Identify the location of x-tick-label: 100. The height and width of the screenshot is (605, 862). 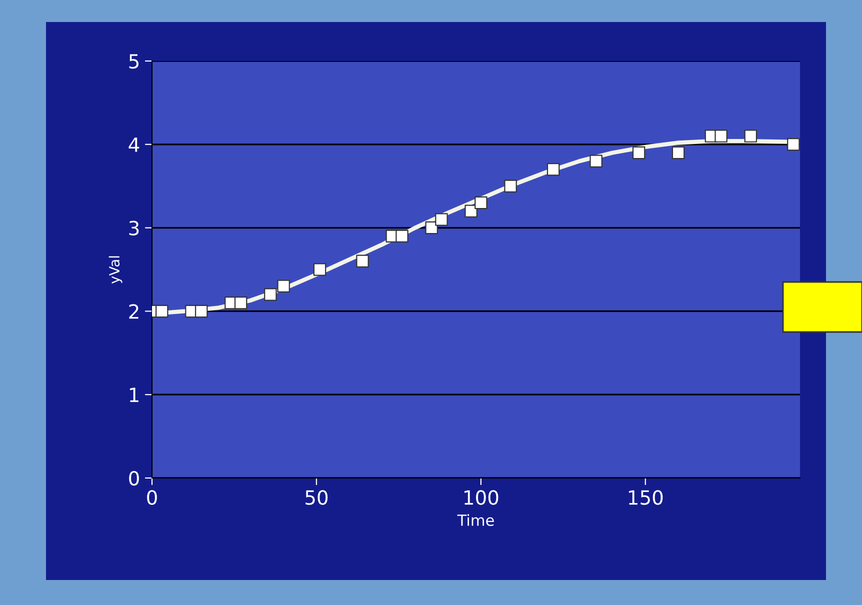
(481, 497).